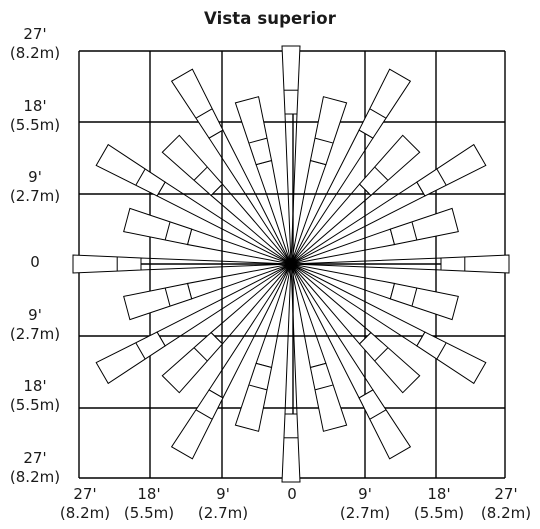 This screenshot has height=529, width=540. What do you see at coordinates (35, 43) in the screenshot?
I see `y-label-27-top: 27' (8.2m)` at bounding box center [35, 43].